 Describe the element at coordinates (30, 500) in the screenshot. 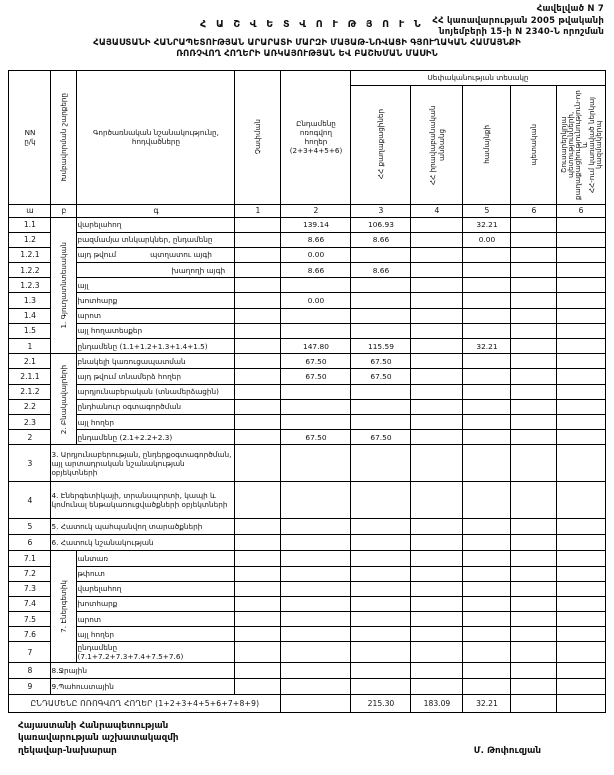

I see `row-nn: 4` at that location.